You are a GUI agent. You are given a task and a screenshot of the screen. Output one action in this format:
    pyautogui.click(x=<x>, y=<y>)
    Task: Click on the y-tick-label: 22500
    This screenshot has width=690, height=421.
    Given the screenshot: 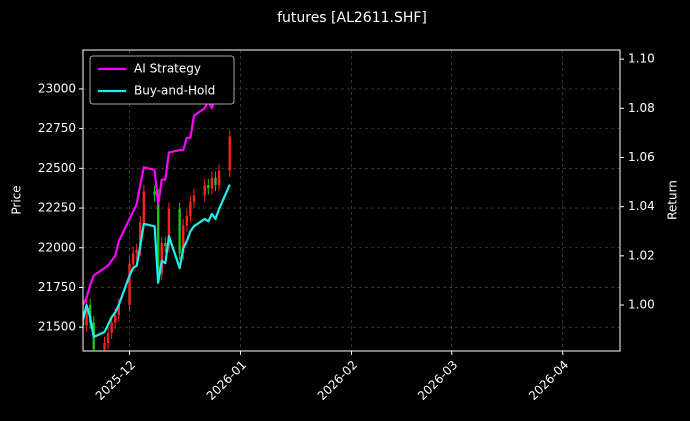 What is the action you would take?
    pyautogui.click(x=57, y=168)
    